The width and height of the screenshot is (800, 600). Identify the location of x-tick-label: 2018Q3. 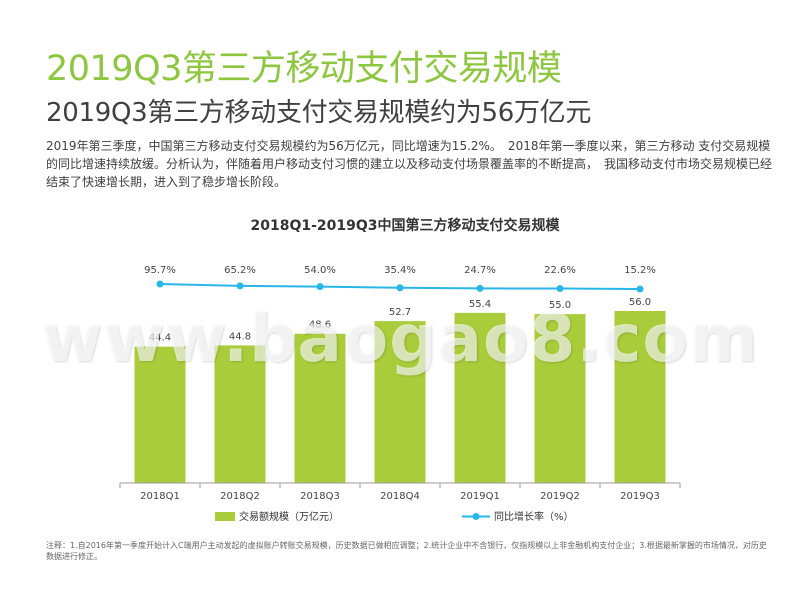
(320, 496).